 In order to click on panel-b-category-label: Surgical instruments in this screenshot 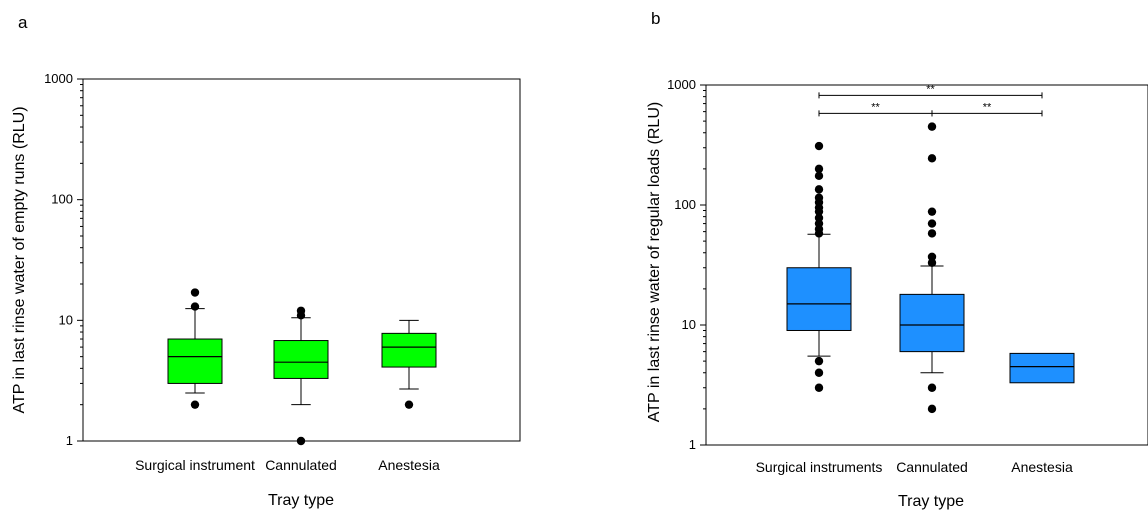, I will do `click(819, 467)`.